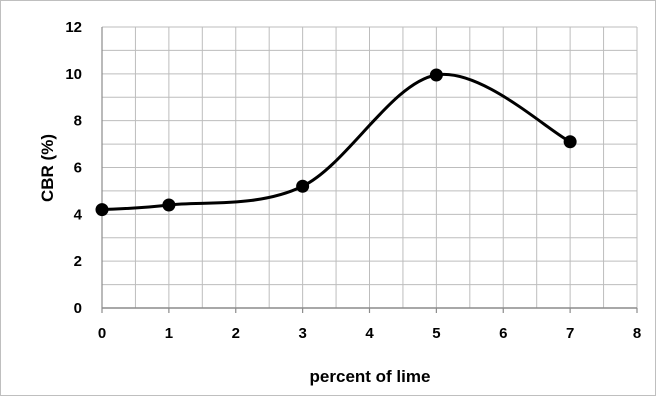 The width and height of the screenshot is (656, 402). I want to click on y-tick-label: 10, so click(73, 74).